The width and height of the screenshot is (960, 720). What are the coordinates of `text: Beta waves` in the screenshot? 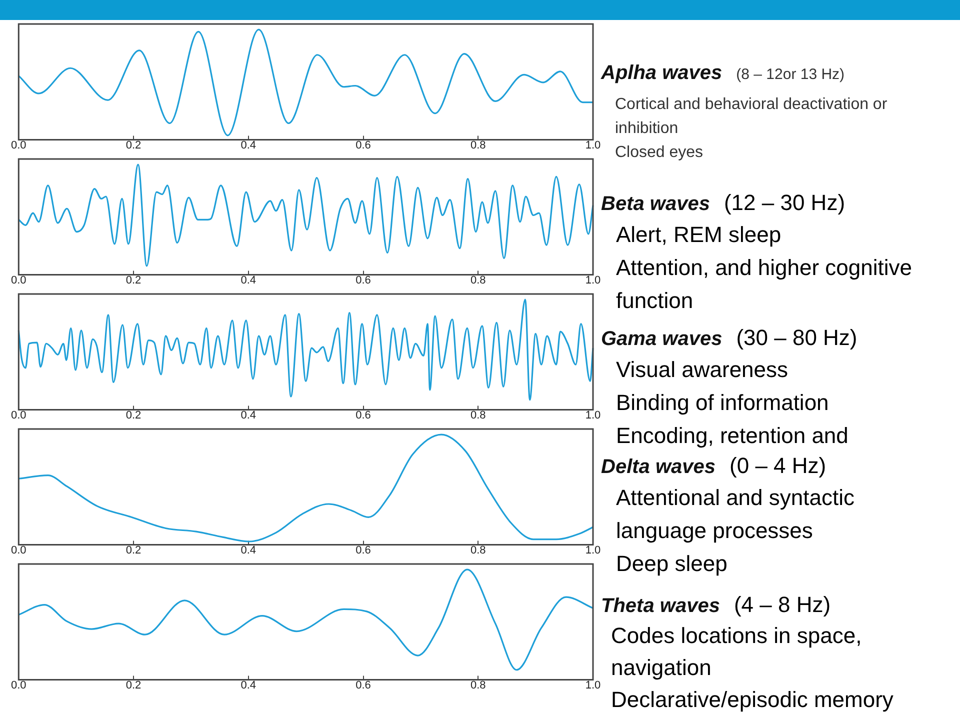 It's located at (655, 204).